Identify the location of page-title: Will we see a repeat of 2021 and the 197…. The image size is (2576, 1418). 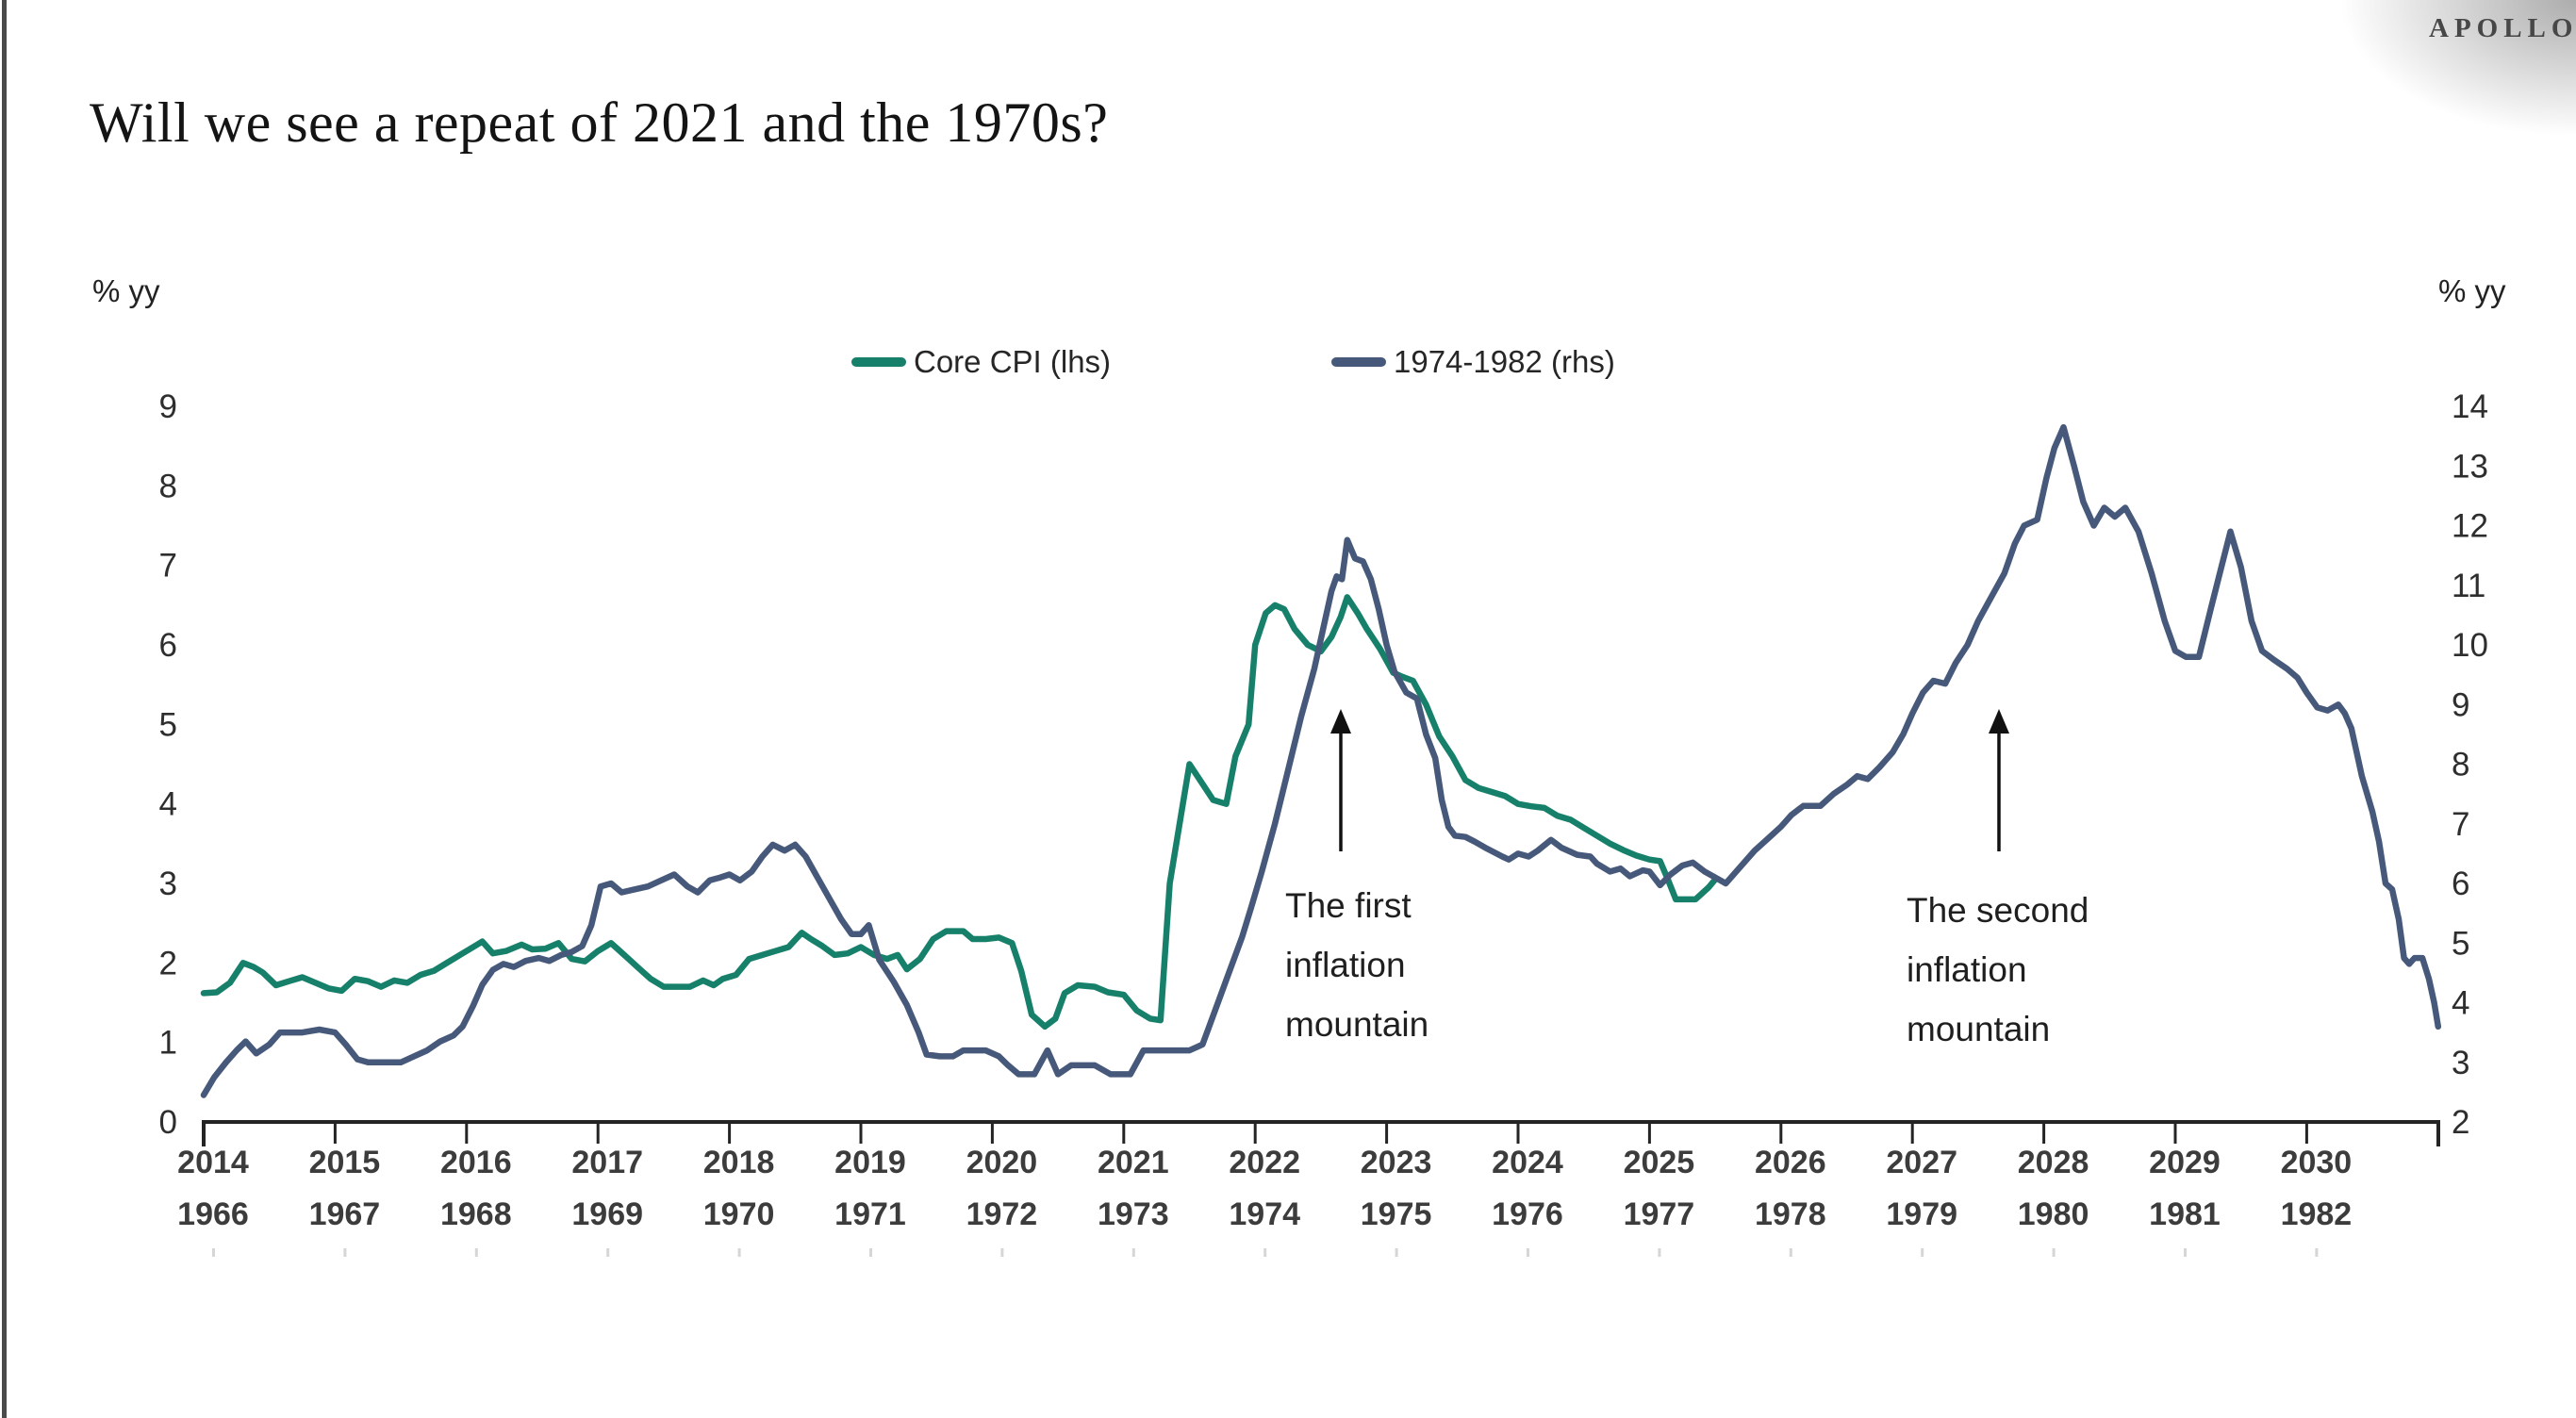
(599, 123).